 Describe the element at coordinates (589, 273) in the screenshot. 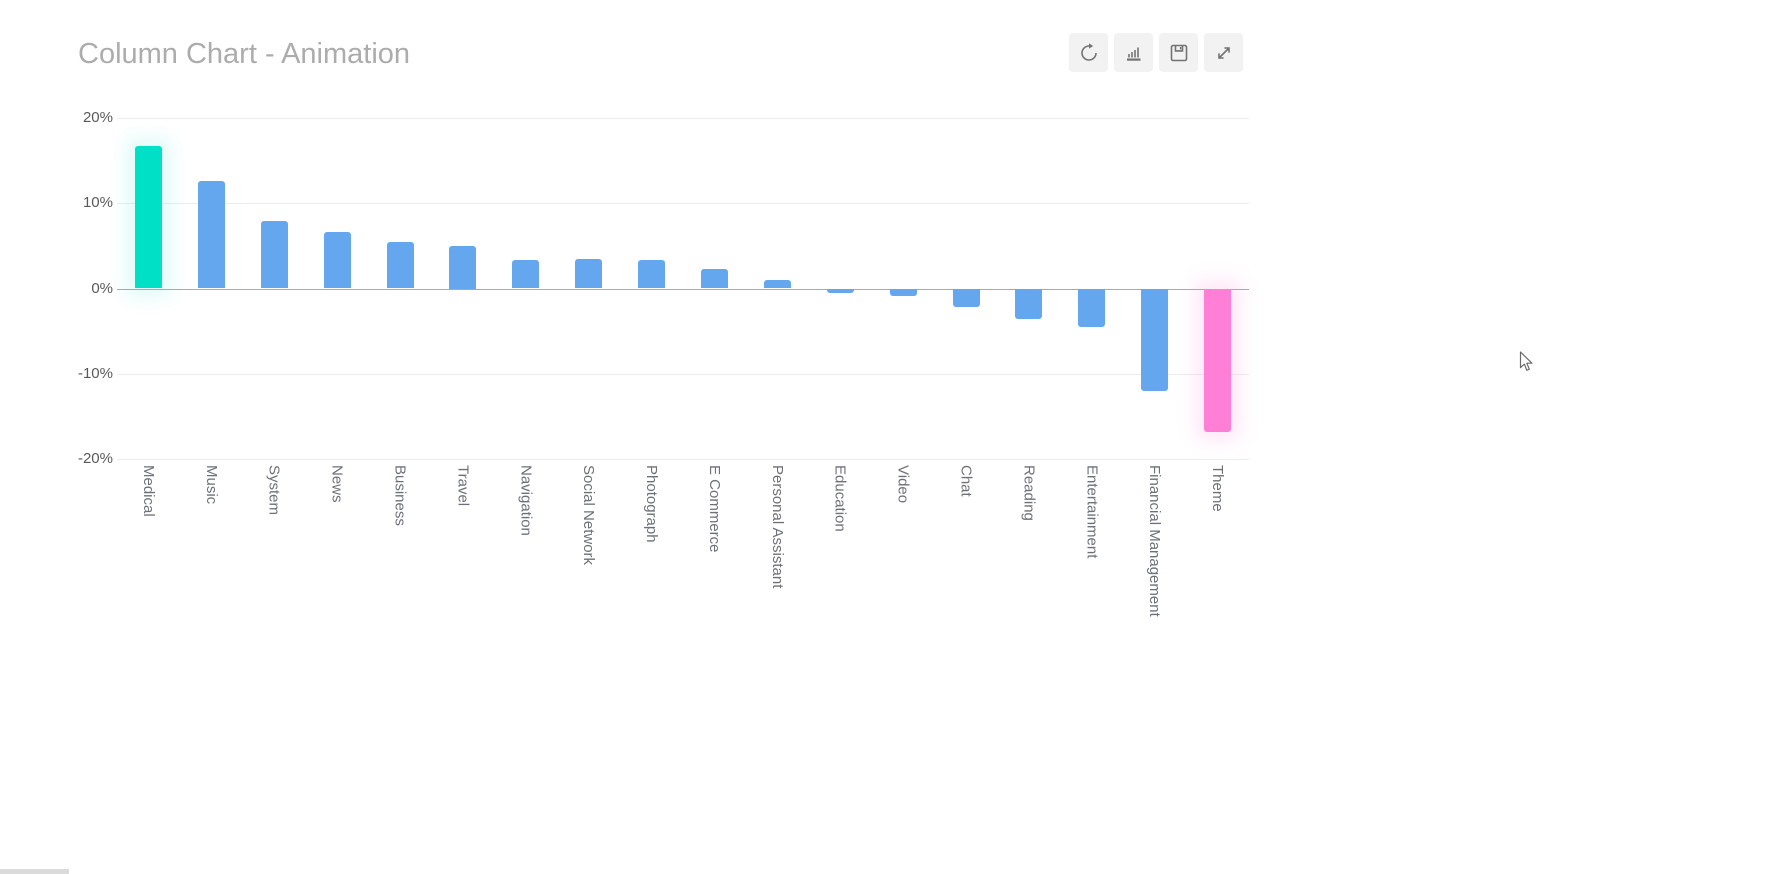

I see `bar-social-network` at that location.